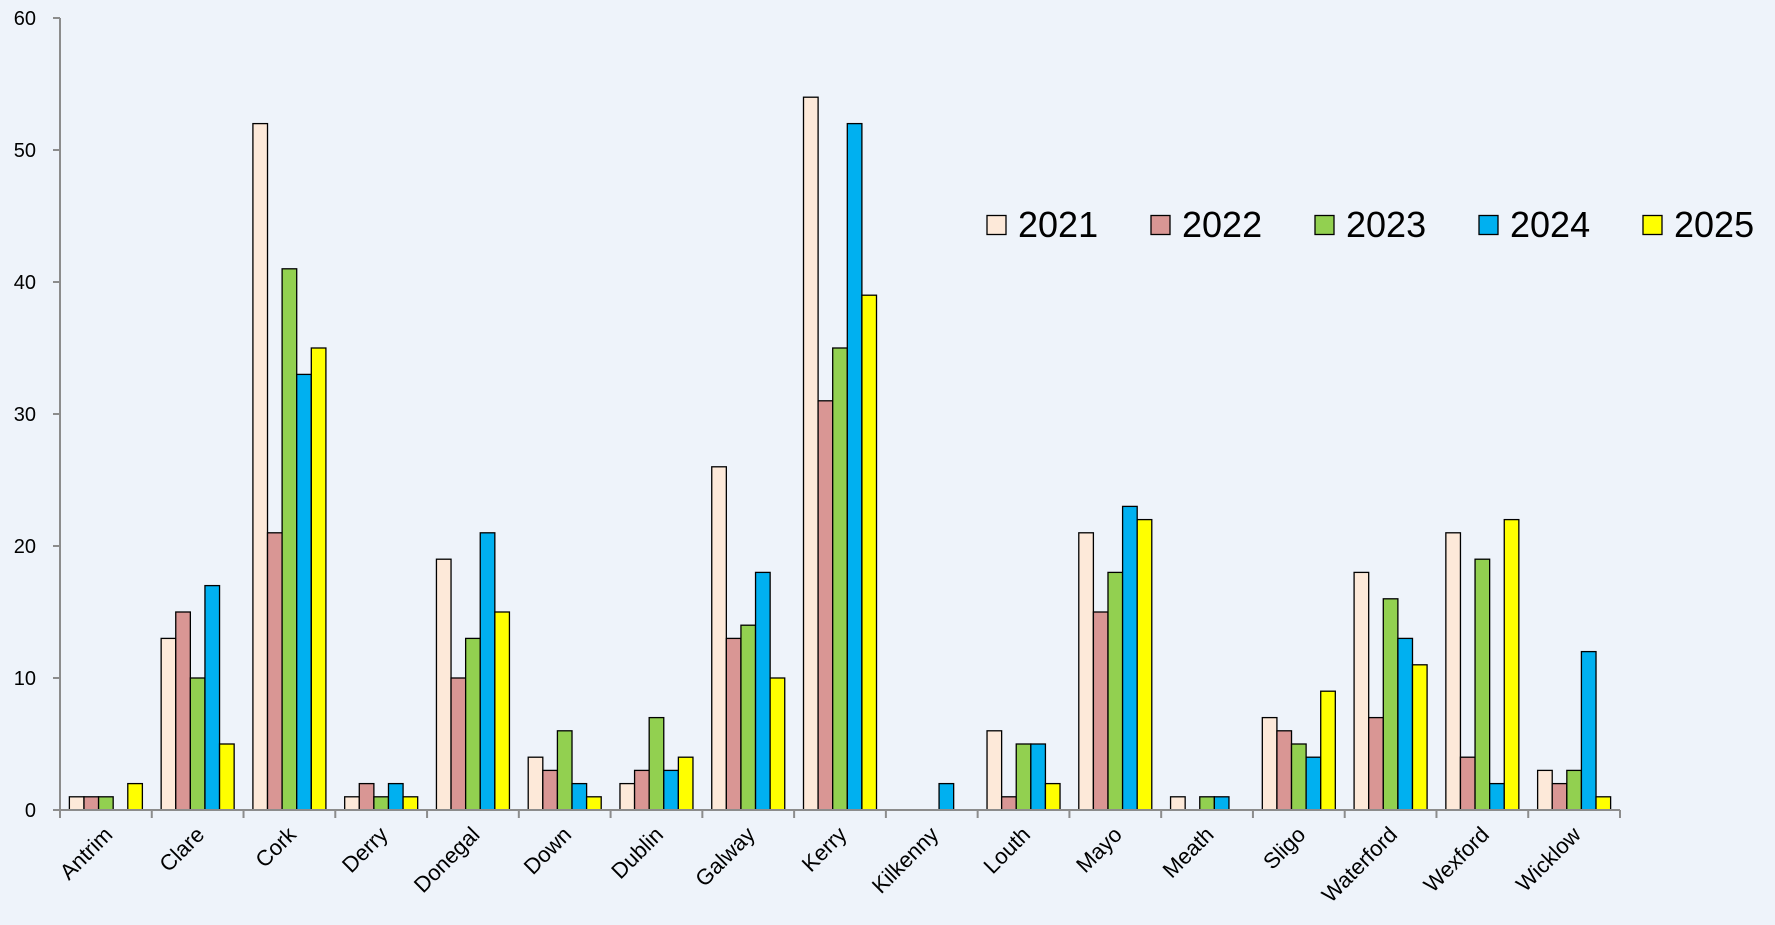  What do you see at coordinates (1207, 803) in the screenshot?
I see `bar-meath-2023` at bounding box center [1207, 803].